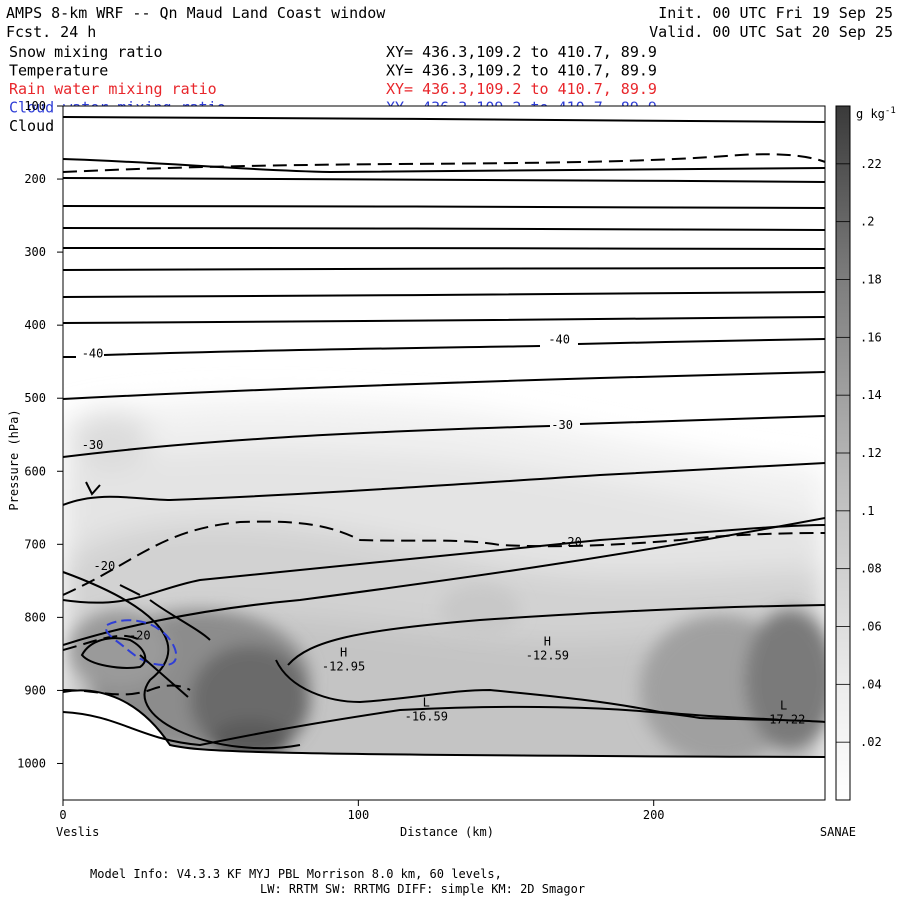 The width and height of the screenshot is (900, 904). I want to click on colorbar-tick-label: .22, so click(871, 164).